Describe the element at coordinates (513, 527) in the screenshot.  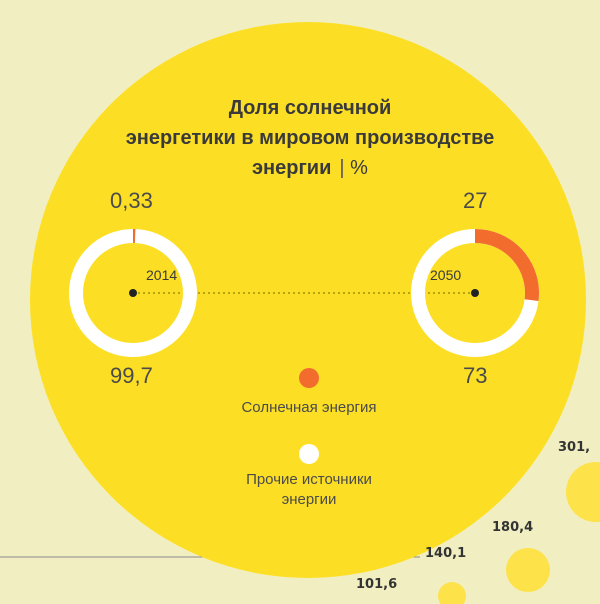
I see `side-value-180: 180,4` at that location.